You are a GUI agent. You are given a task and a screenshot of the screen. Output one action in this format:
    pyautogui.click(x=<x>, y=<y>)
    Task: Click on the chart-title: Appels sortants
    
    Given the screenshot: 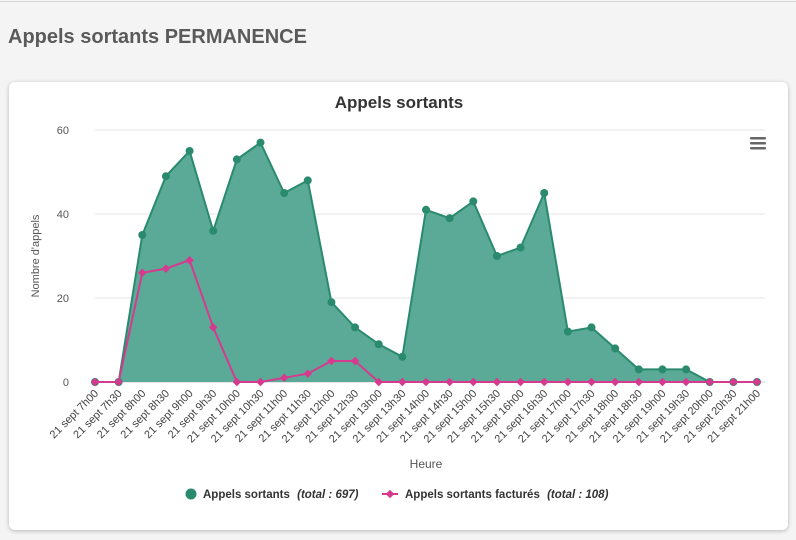 What is the action you would take?
    pyautogui.click(x=399, y=102)
    